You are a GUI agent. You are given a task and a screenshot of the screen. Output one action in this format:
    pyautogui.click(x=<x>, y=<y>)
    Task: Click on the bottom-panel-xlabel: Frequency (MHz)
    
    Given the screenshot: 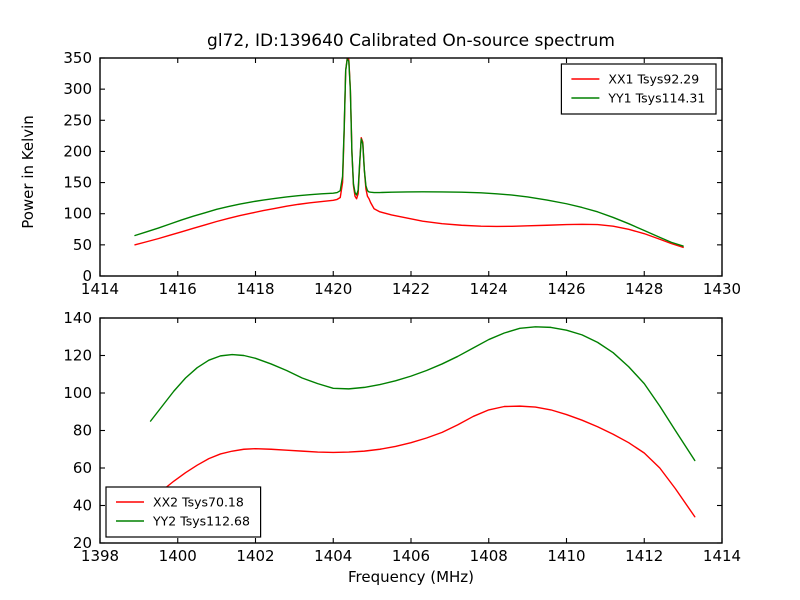 What is the action you would take?
    pyautogui.click(x=411, y=577)
    